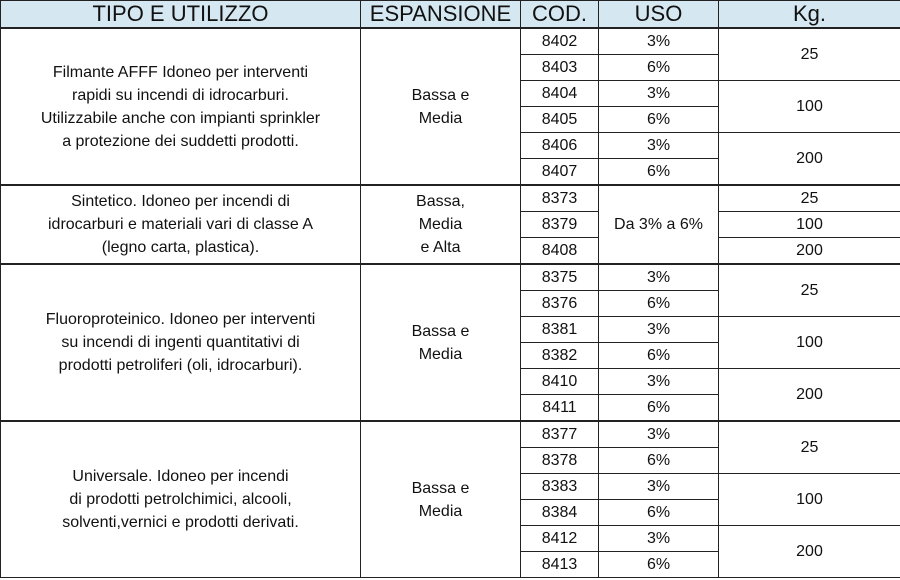 The width and height of the screenshot is (900, 580). I want to click on code-cell: 8412, so click(559, 538).